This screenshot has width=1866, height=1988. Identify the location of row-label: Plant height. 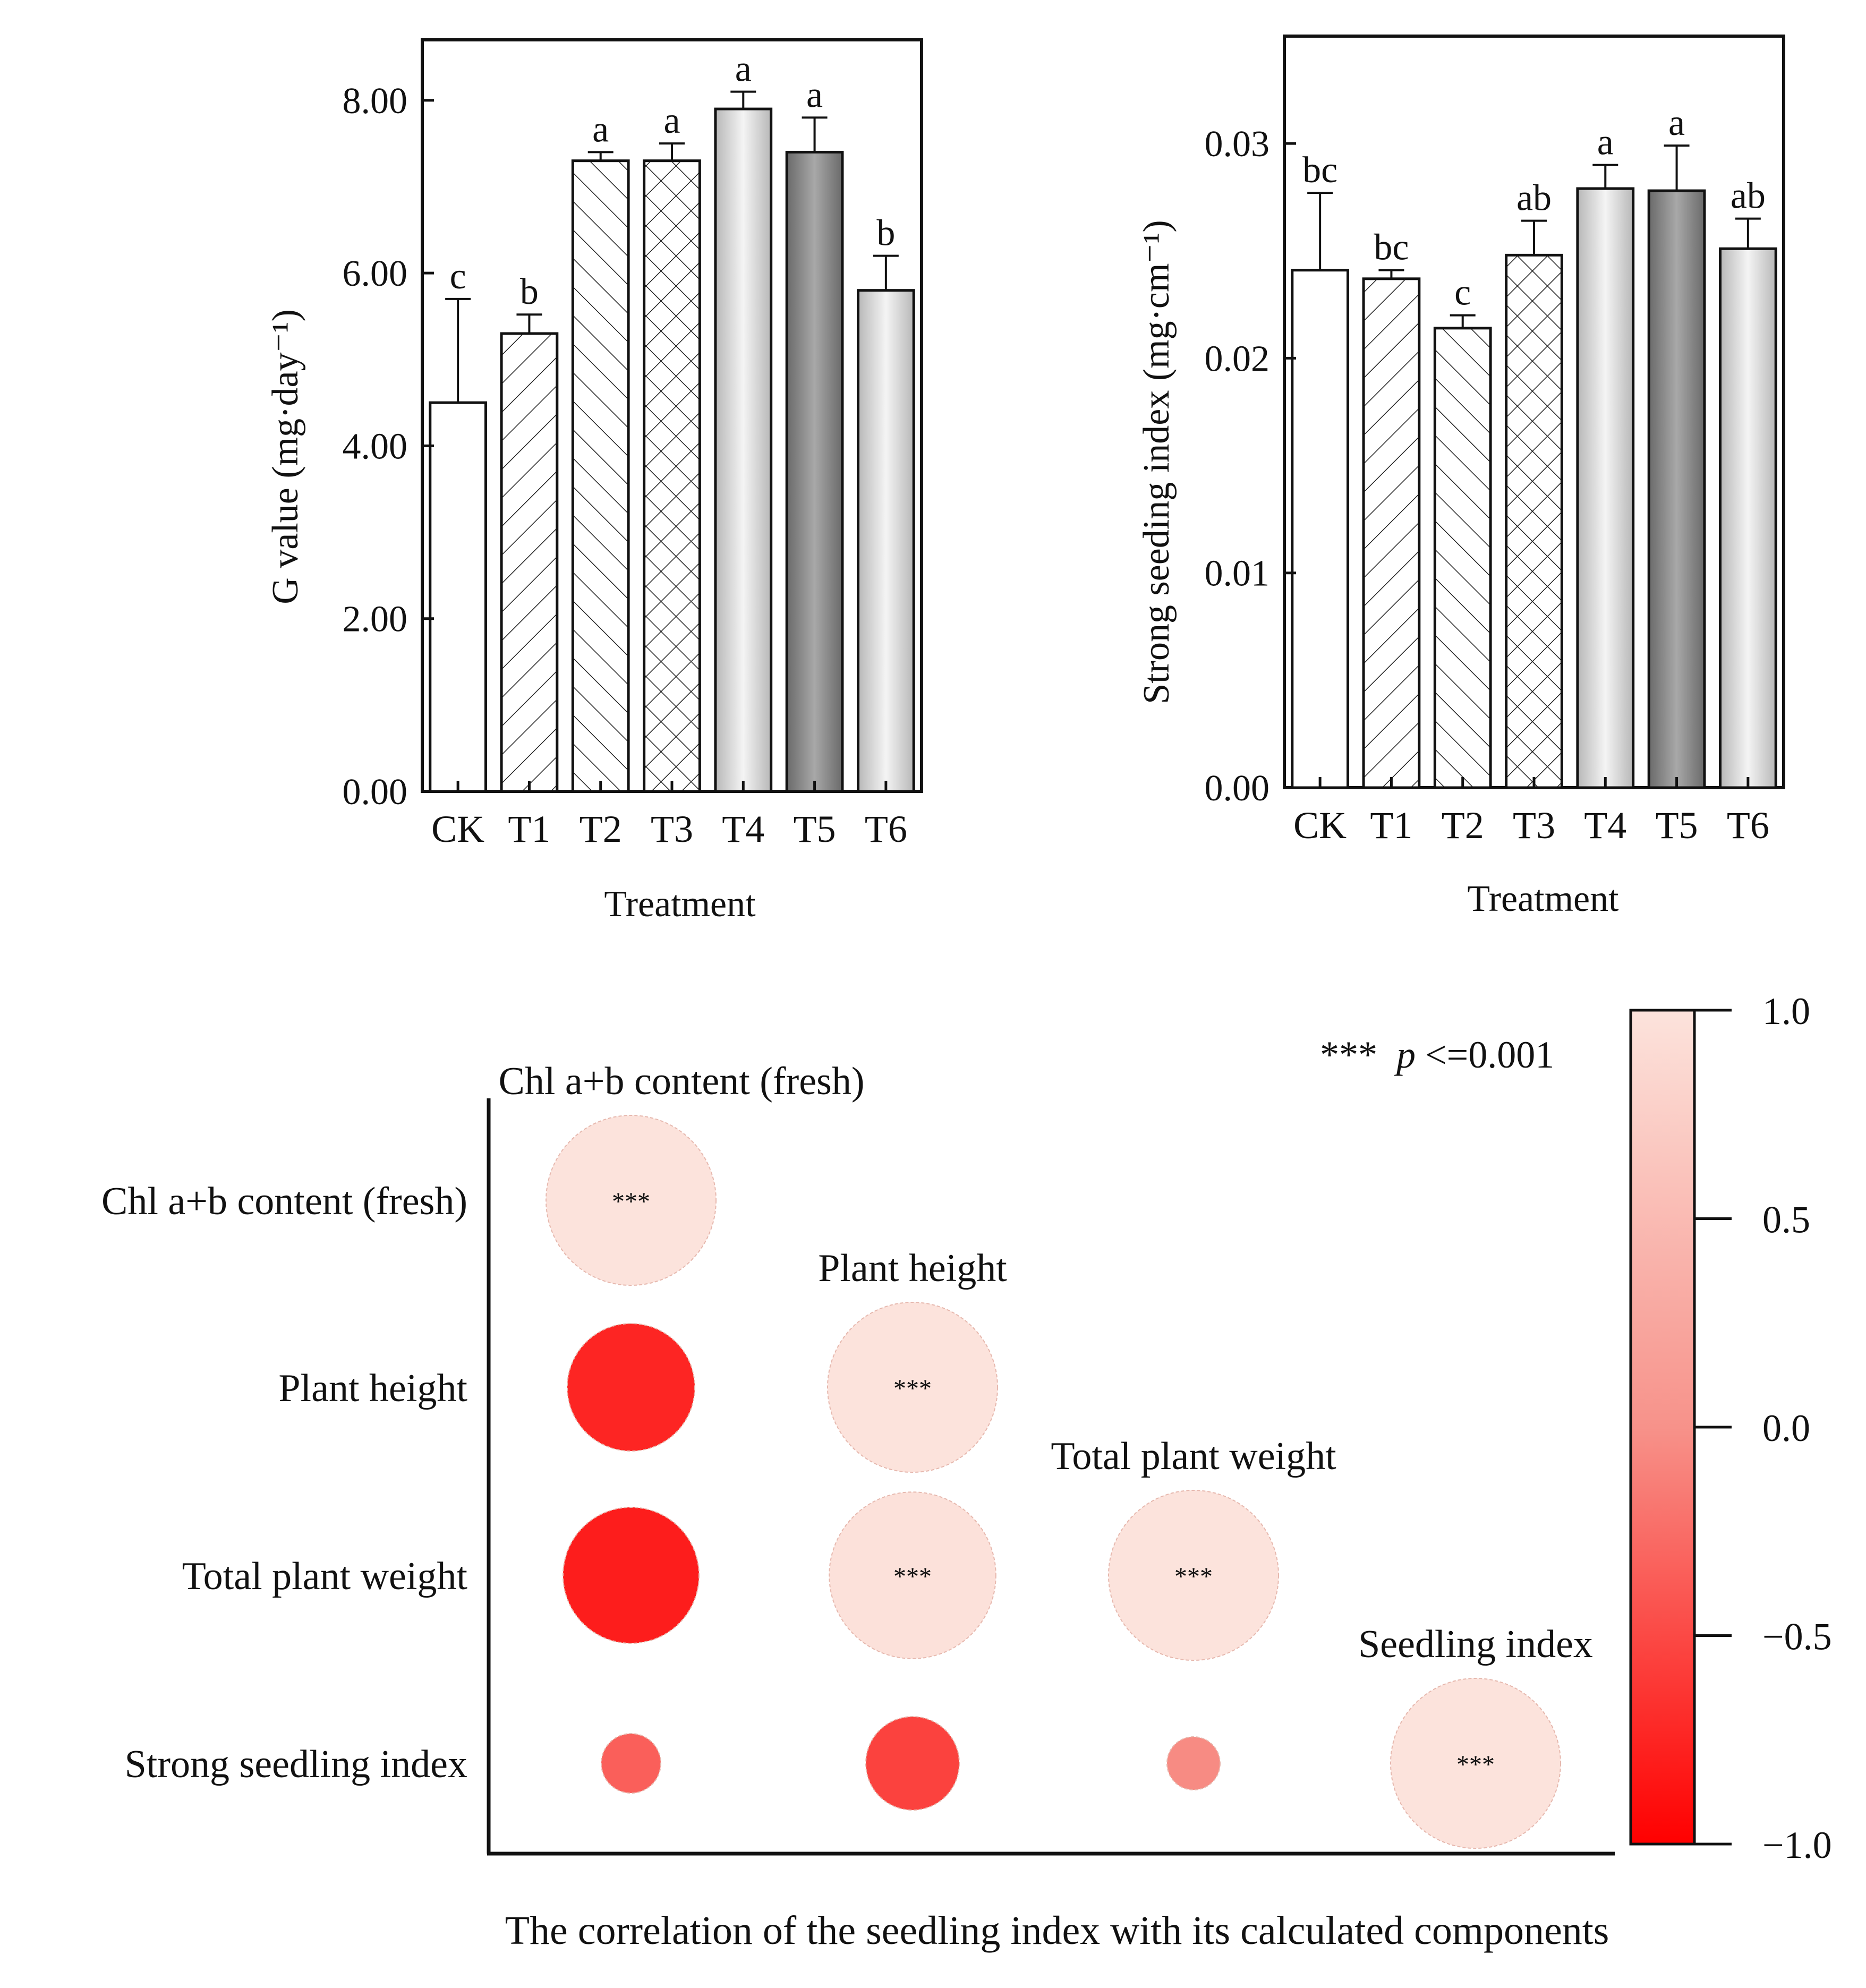
(372, 1389).